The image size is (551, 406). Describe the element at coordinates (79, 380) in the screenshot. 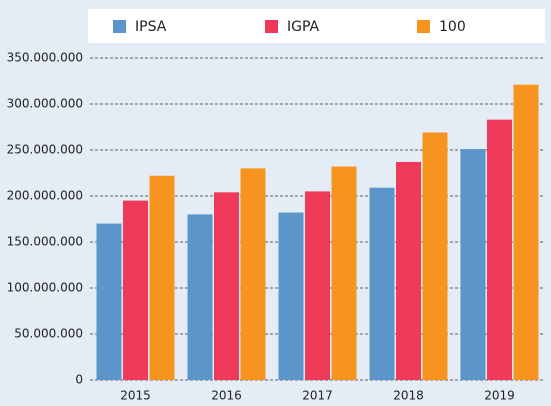

I see `y-tick-label: 0` at that location.